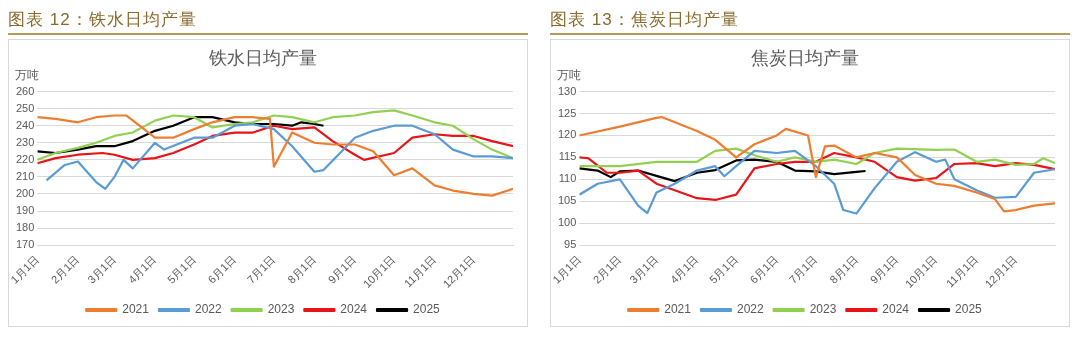 The height and width of the screenshot is (349, 1080). Describe the element at coordinates (567, 90) in the screenshot. I see `y-tick-label: 130` at that location.